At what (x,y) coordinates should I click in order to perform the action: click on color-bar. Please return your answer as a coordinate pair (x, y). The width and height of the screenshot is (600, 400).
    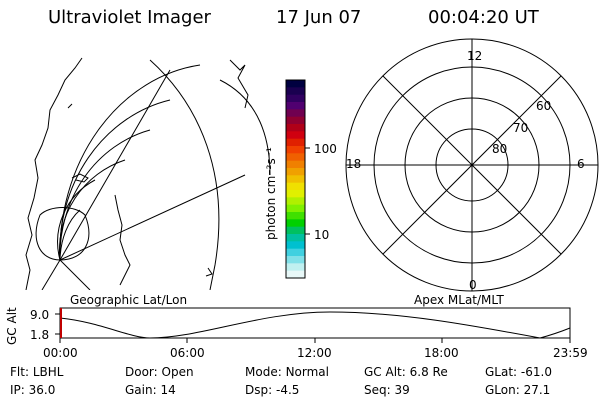
    Looking at the image, I should click on (295, 179).